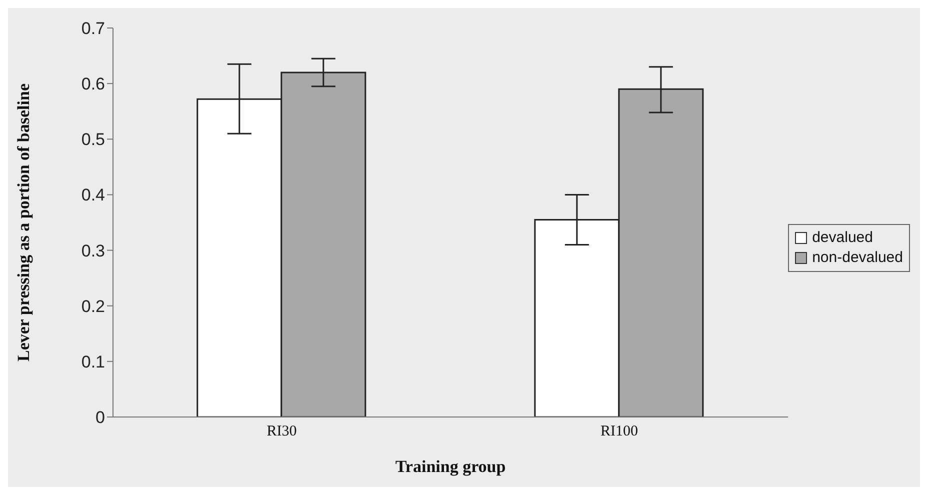 Image resolution: width=928 pixels, height=495 pixels. Describe the element at coordinates (93, 362) in the screenshot. I see `y-tick-label: 0.1` at that location.